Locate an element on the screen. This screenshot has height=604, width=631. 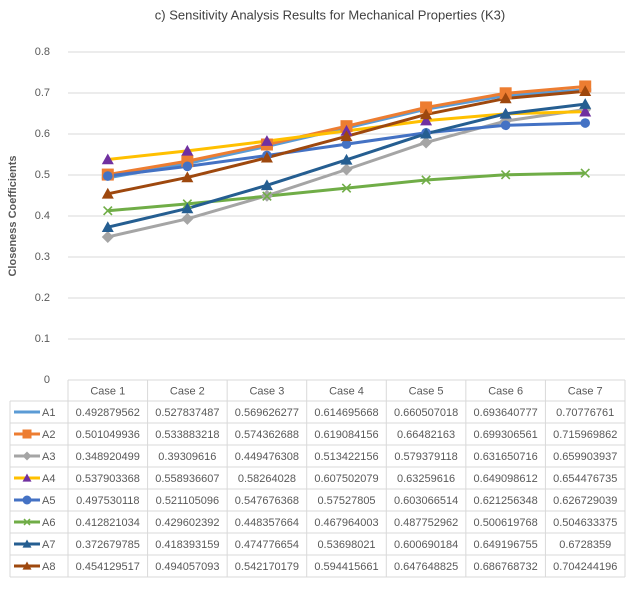
table-value: 0.418393159 is located at coordinates (187, 545).